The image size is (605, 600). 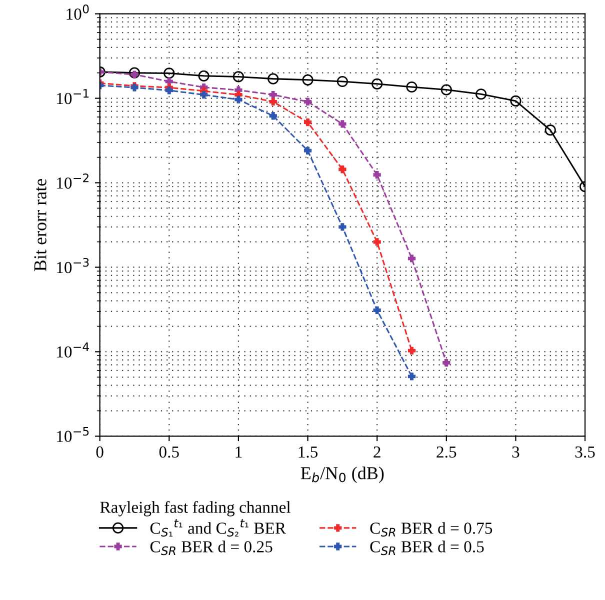 I want to click on x-tick-label: 0, so click(x=100, y=452).